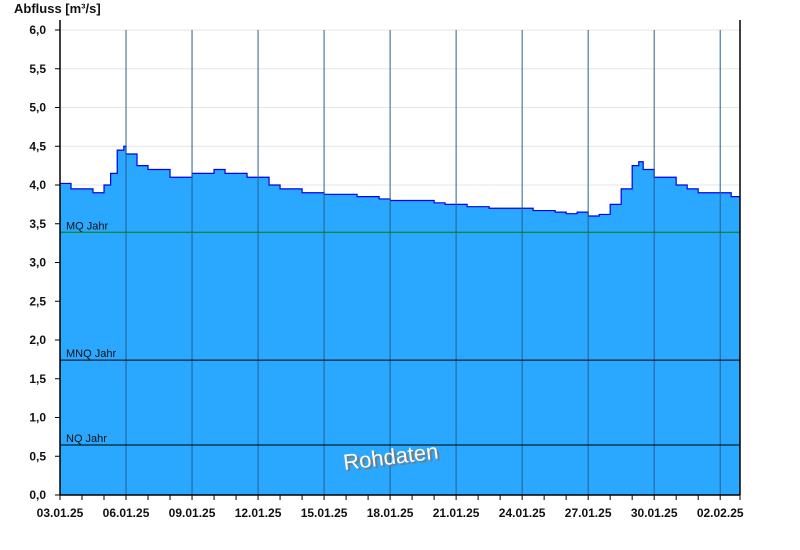  What do you see at coordinates (37, 263) in the screenshot?
I see `y-tick-label: 3,0` at bounding box center [37, 263].